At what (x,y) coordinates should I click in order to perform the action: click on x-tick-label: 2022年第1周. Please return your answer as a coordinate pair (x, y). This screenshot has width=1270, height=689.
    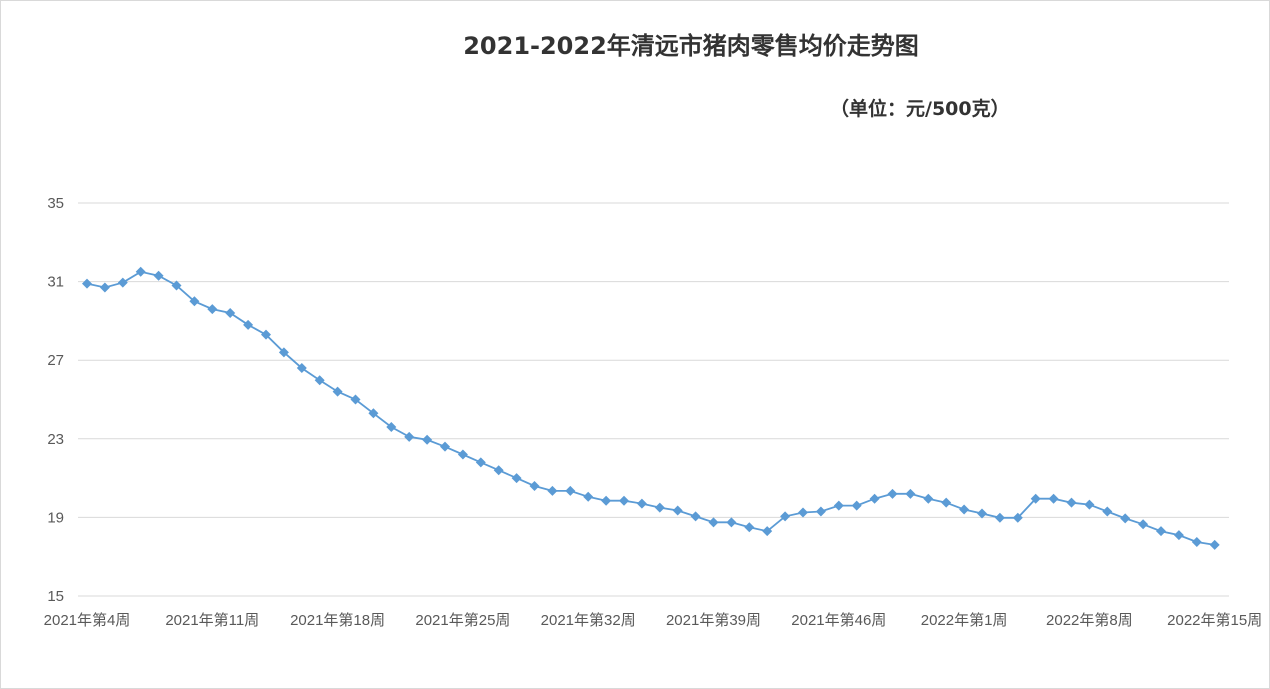
    Looking at the image, I should click on (964, 620).